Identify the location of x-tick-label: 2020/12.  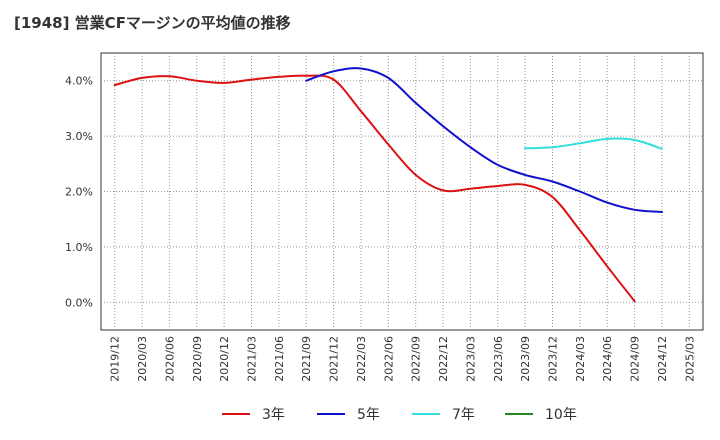
(224, 359).